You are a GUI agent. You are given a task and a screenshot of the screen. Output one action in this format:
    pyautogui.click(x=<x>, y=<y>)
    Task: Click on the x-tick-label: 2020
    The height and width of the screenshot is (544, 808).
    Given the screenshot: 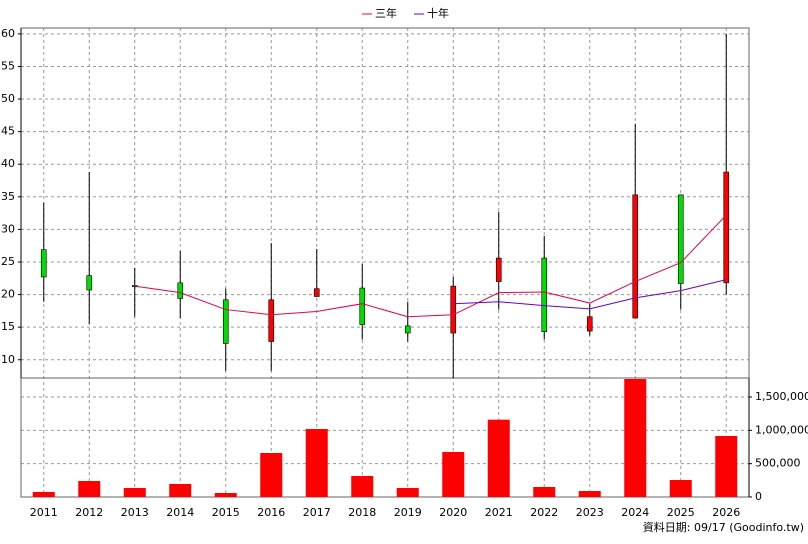 What is the action you would take?
    pyautogui.click(x=453, y=512)
    